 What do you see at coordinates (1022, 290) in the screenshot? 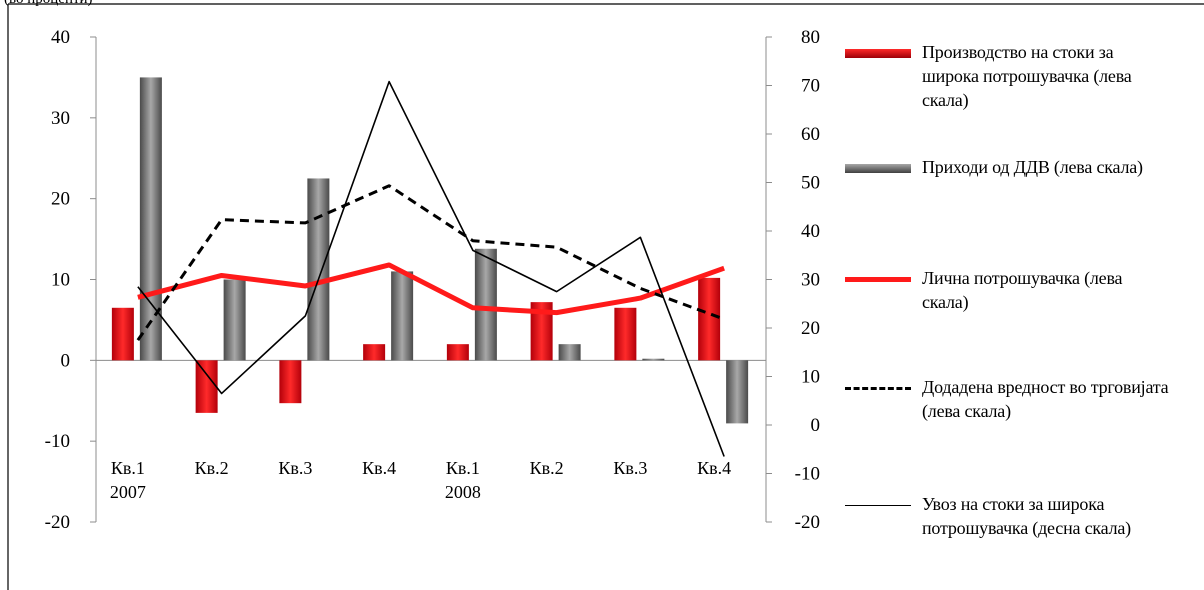
I see `legend-label: Лична потрошувачка (лева скала)` at bounding box center [1022, 290].